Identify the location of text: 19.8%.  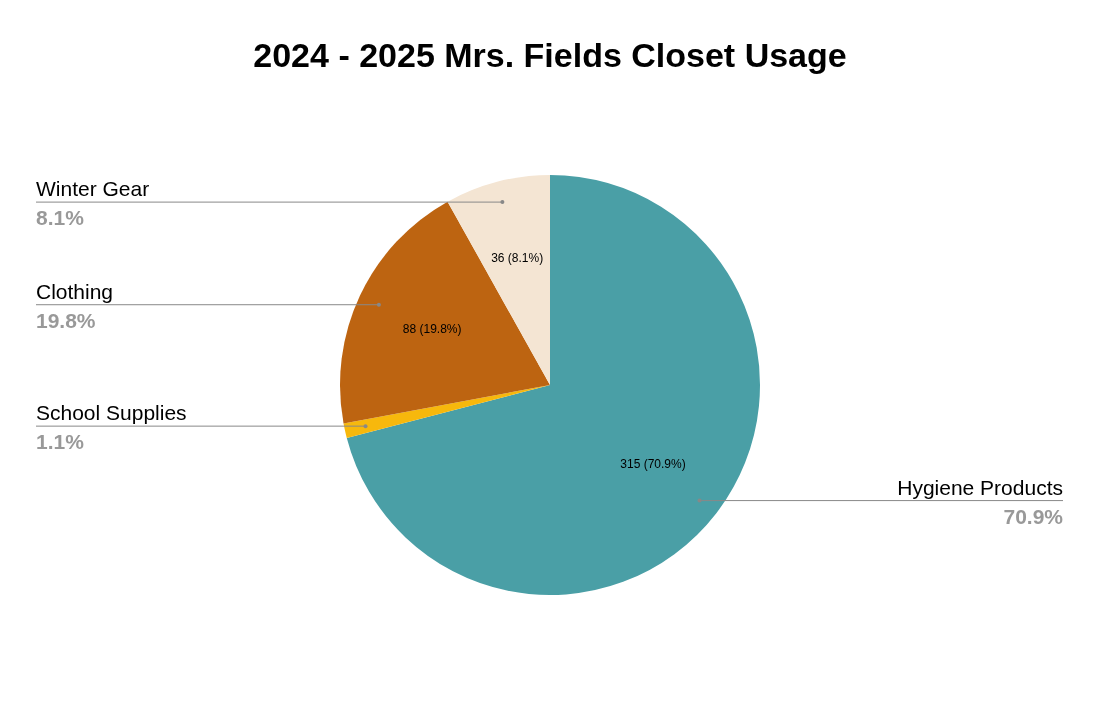
(66, 320).